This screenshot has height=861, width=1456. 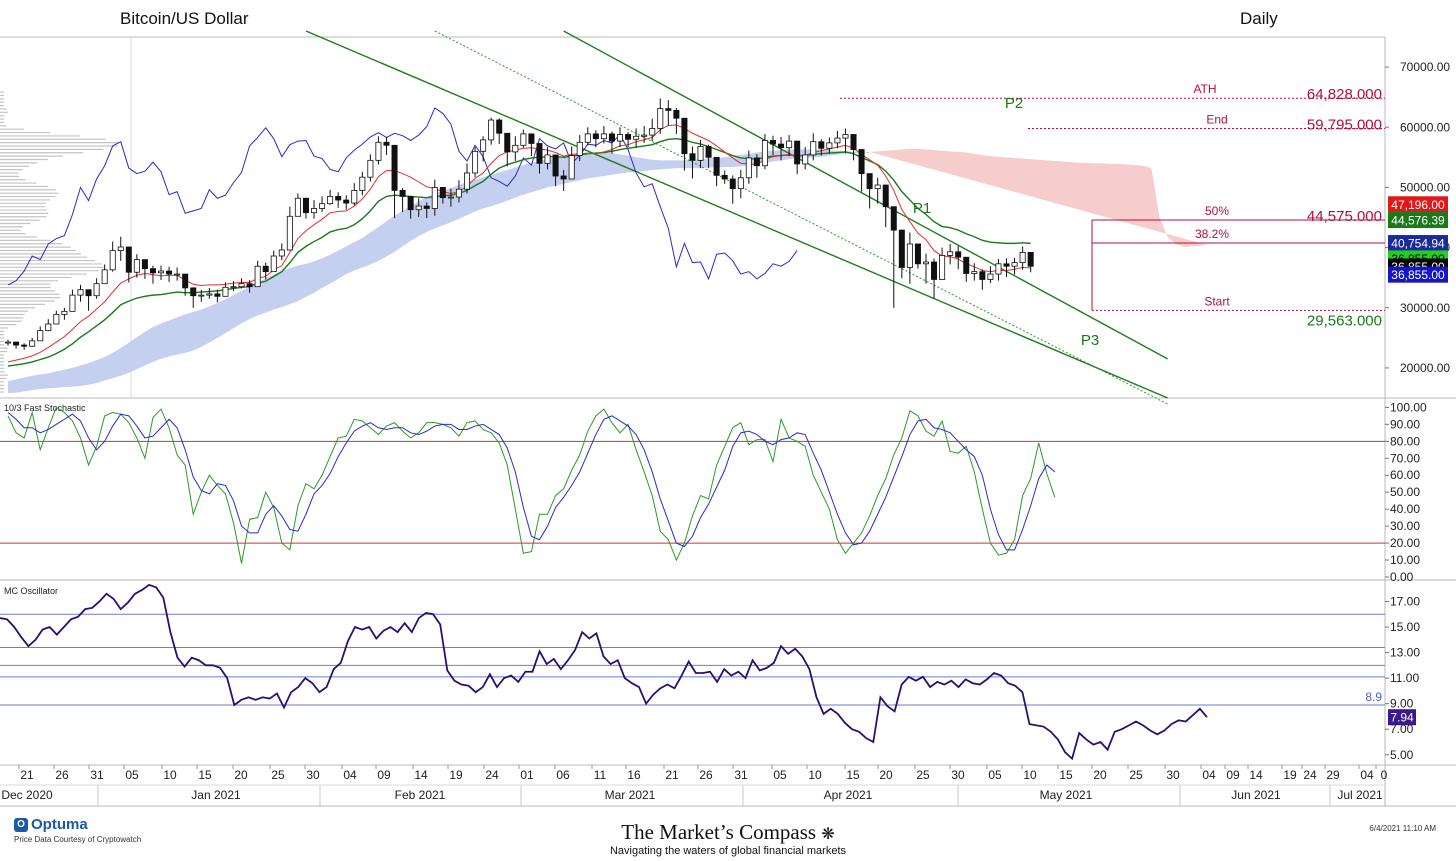 I want to click on mc-current-badge-text: 7.94, so click(x=1402, y=718).